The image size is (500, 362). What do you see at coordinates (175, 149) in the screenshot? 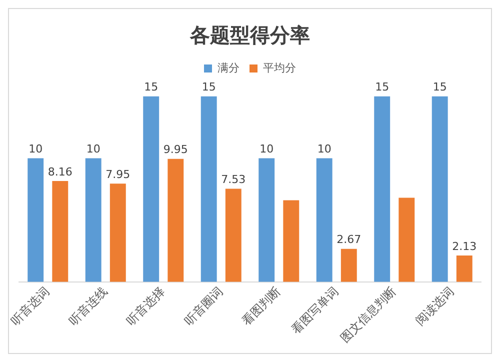
I see `data-label: 9.95` at bounding box center [175, 149].